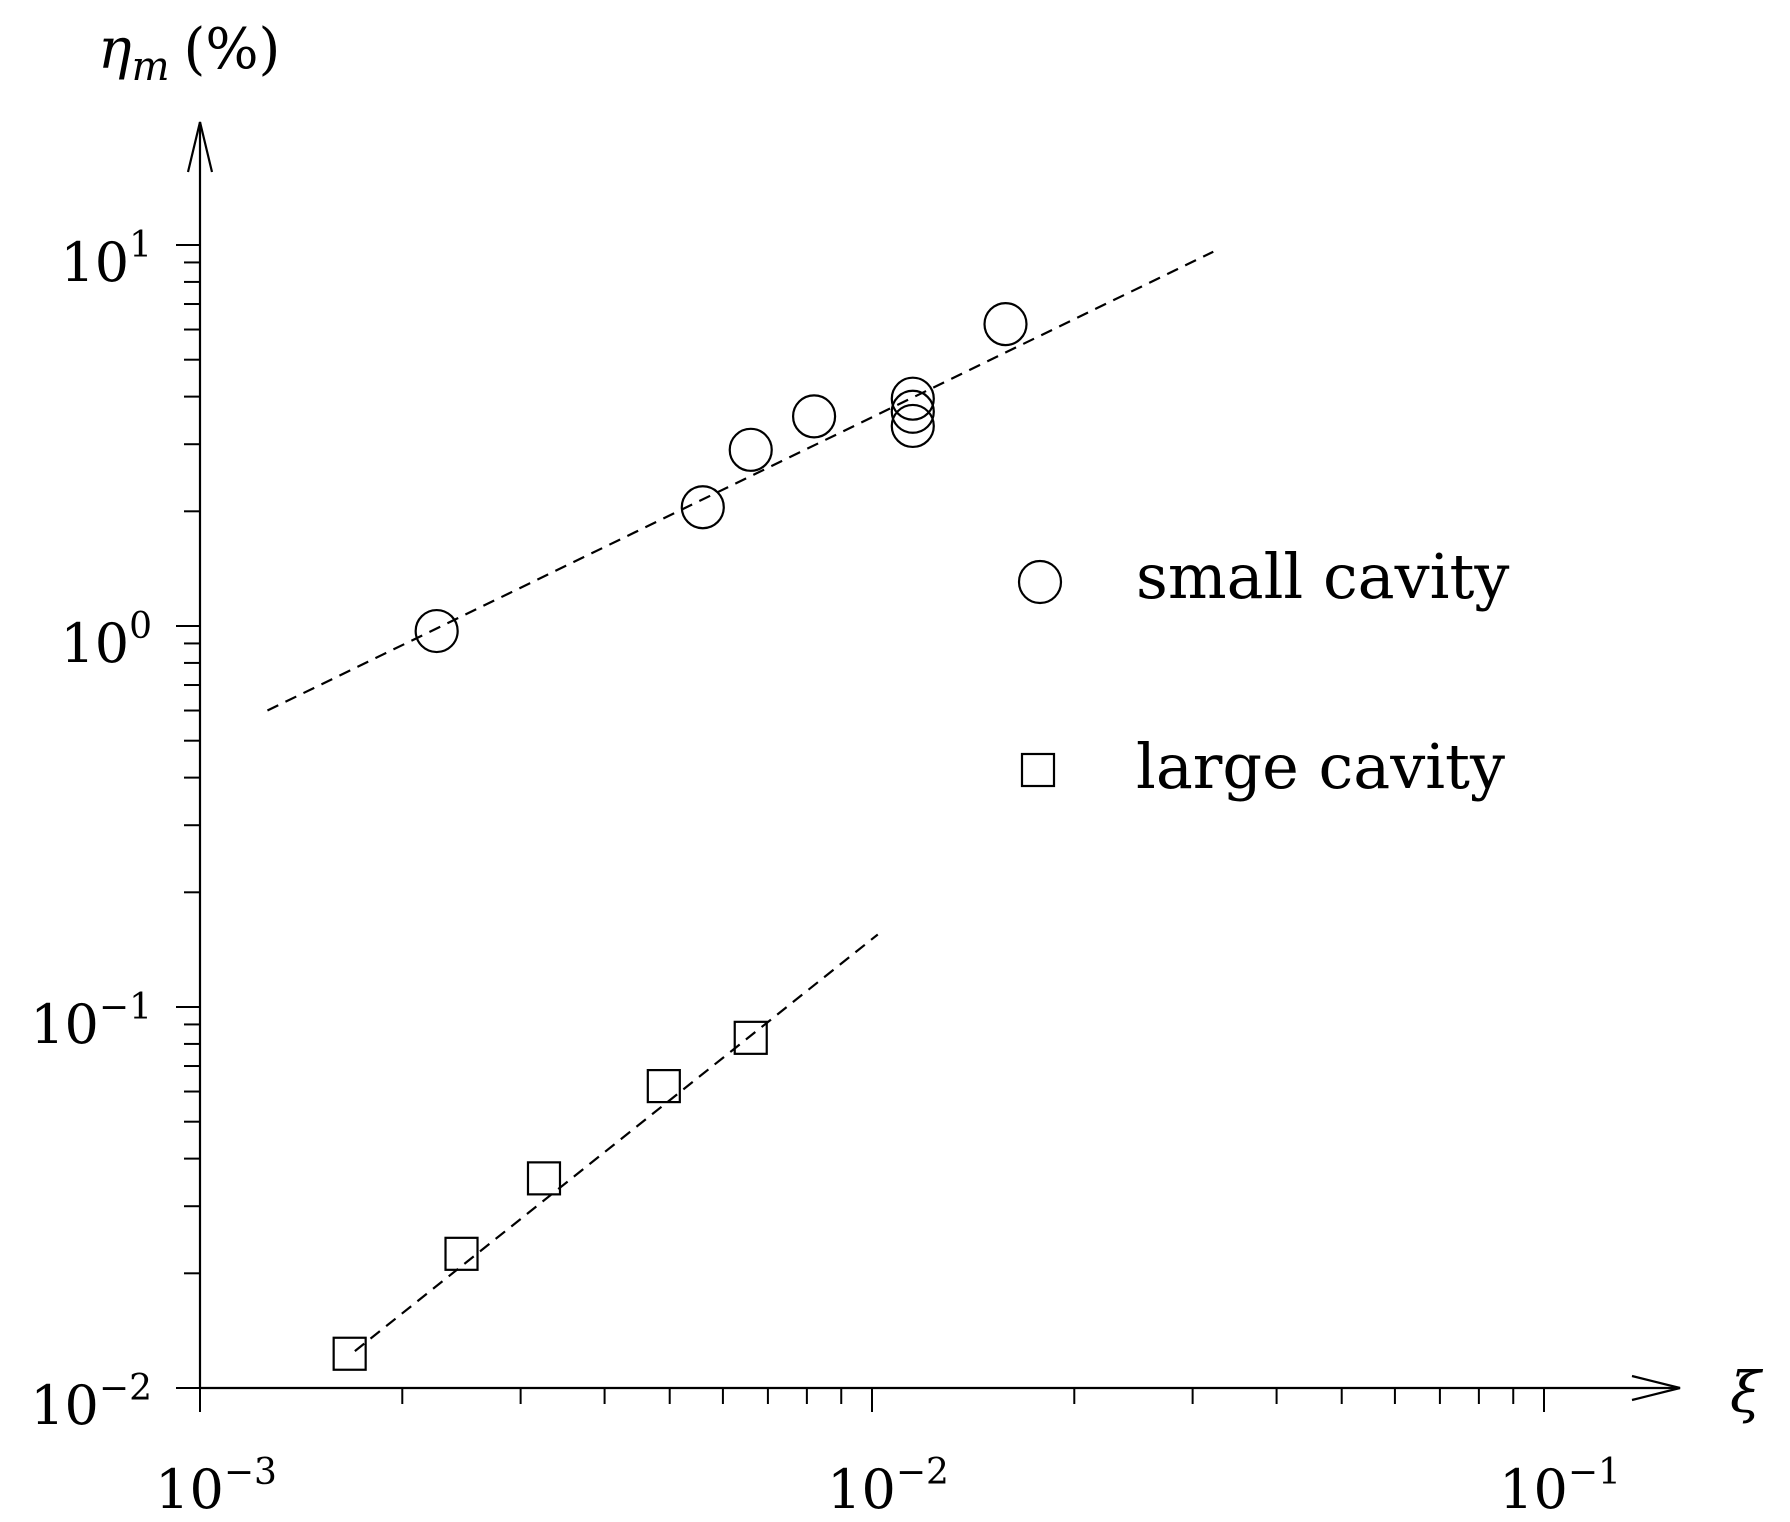 This screenshot has height=1522, width=1790. What do you see at coordinates (140, 626) in the screenshot?
I see `y-tick-label-exponent: 0` at bounding box center [140, 626].